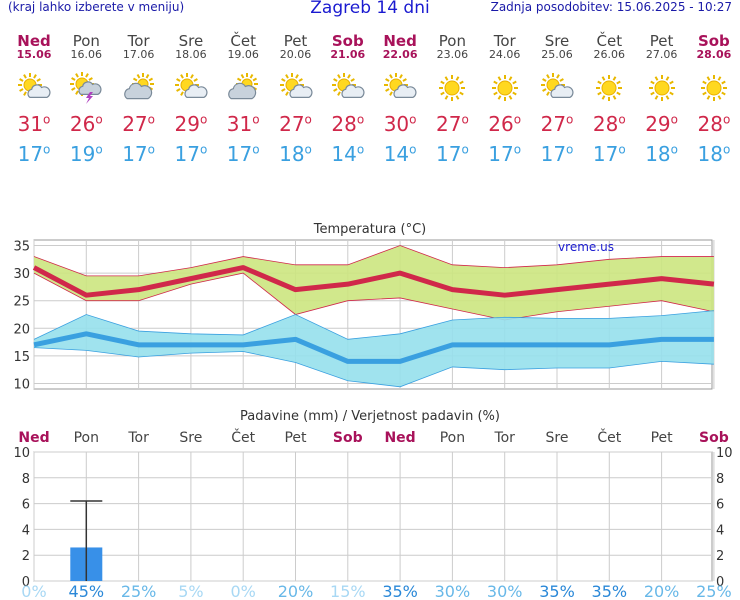 This screenshot has height=600, width=740. What do you see at coordinates (557, 54) in the screenshot?
I see `day-date: 25.06` at bounding box center [557, 54].